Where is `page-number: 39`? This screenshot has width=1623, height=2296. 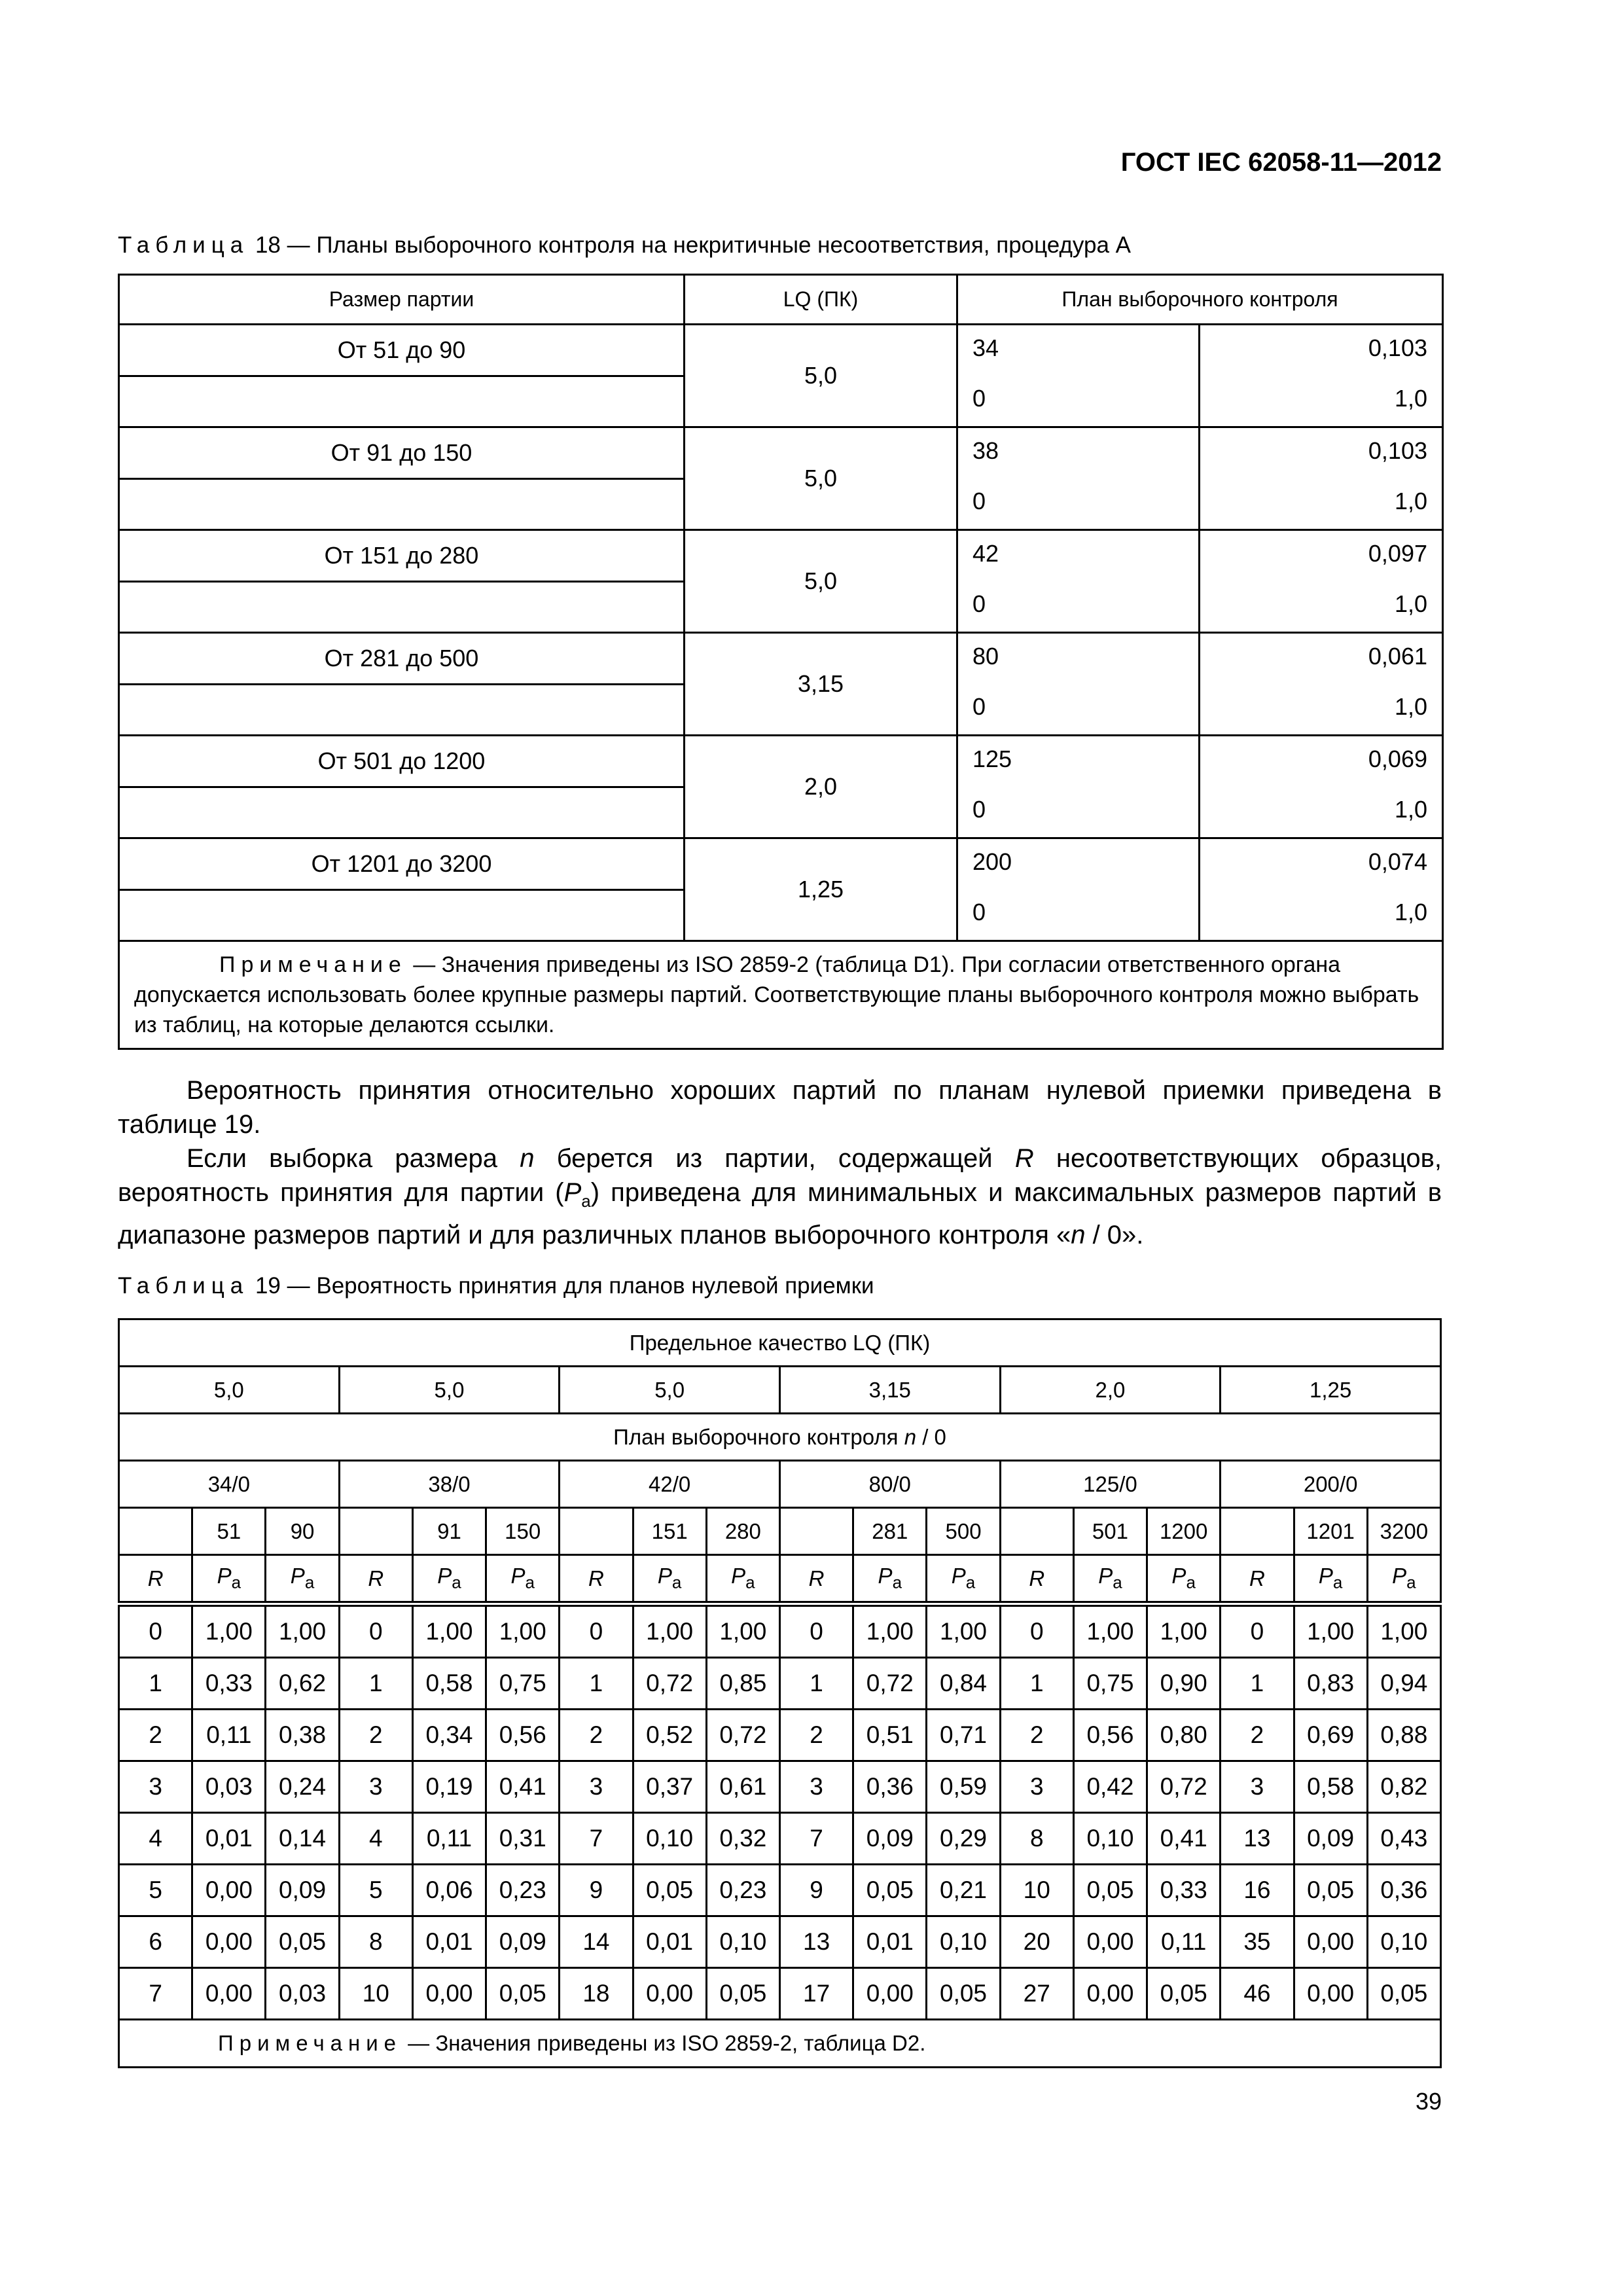 page-number: 39 is located at coordinates (1428, 2101).